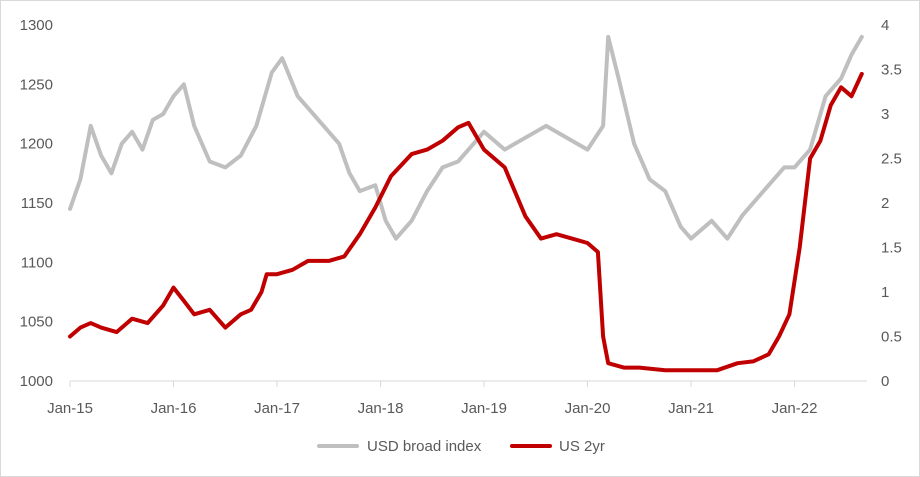 The width and height of the screenshot is (920, 477). Describe the element at coordinates (37, 262) in the screenshot. I see `y-left-tick-label: 1100` at that location.